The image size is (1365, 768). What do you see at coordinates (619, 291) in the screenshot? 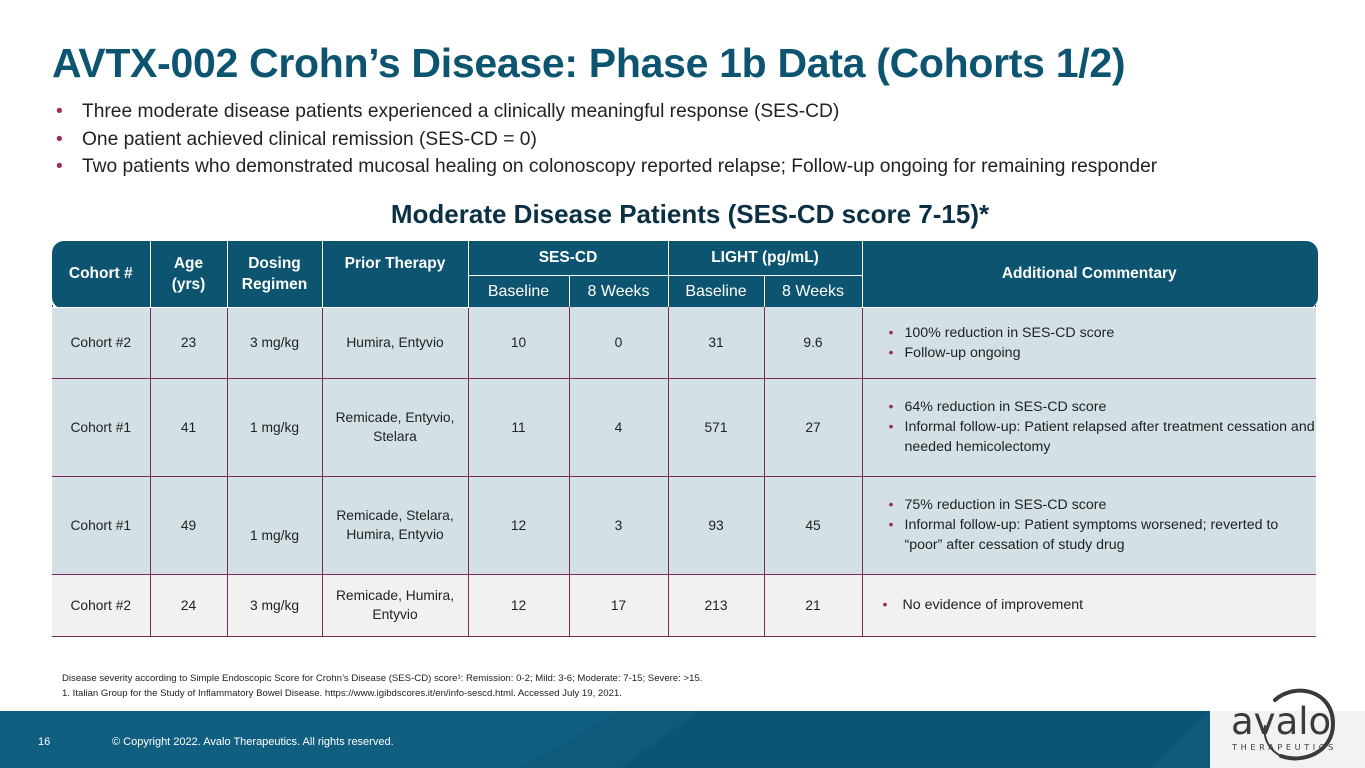
I see `header-ses-8weeks: 8 Weeks` at bounding box center [619, 291].